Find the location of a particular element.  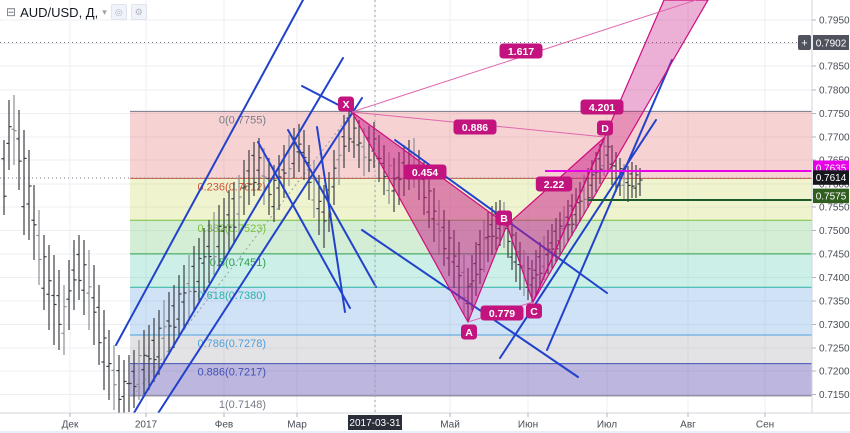

pattern-label-1.617: 1.617 is located at coordinates (521, 51).